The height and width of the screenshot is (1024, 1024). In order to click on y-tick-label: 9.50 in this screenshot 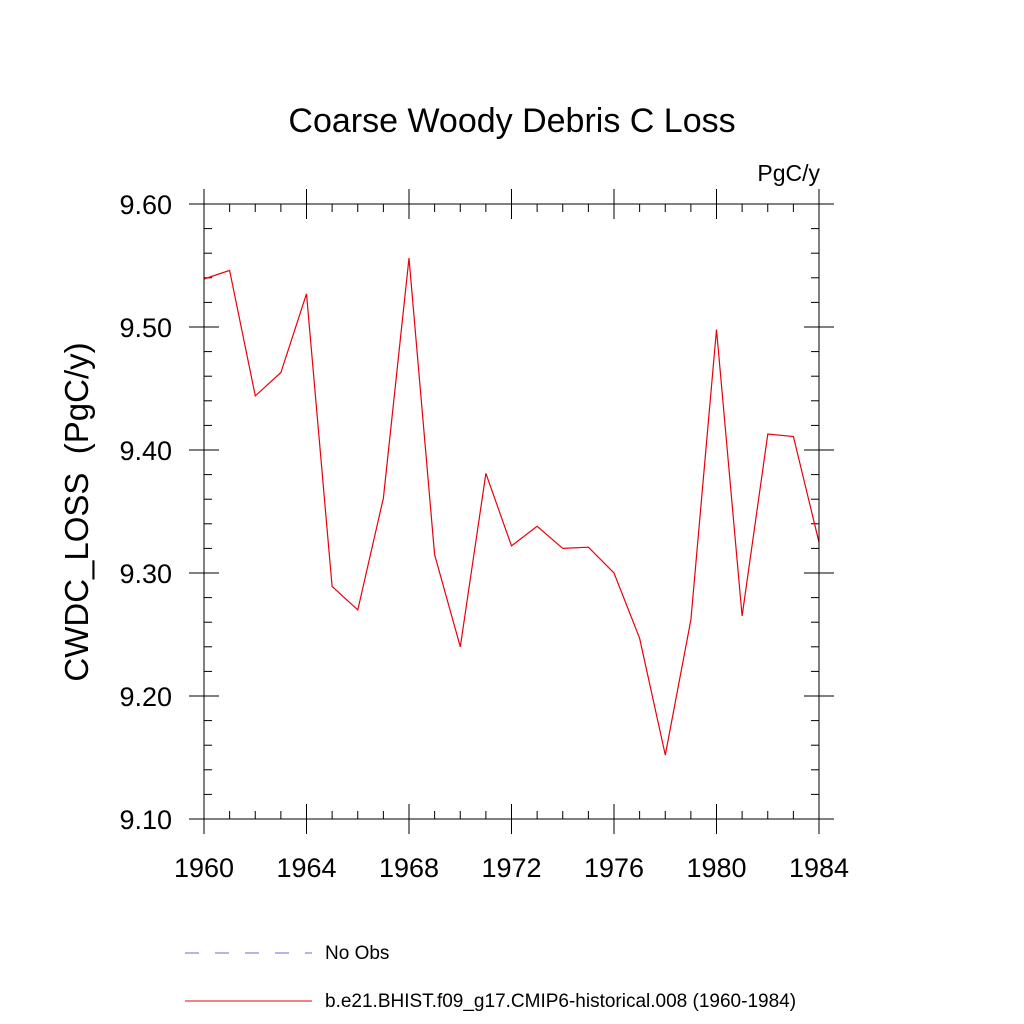, I will do `click(145, 328)`.